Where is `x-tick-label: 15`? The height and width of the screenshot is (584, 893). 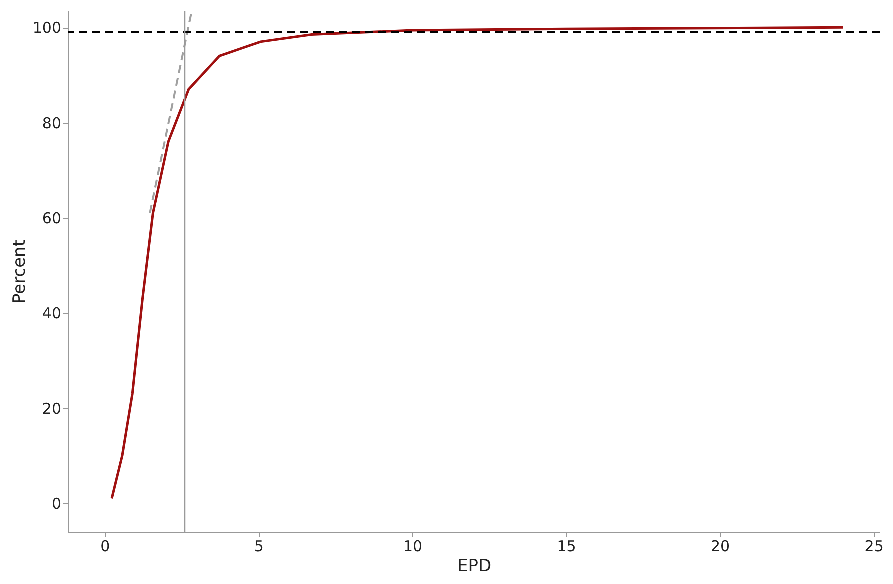
x-tick-label: 15 is located at coordinates (566, 547).